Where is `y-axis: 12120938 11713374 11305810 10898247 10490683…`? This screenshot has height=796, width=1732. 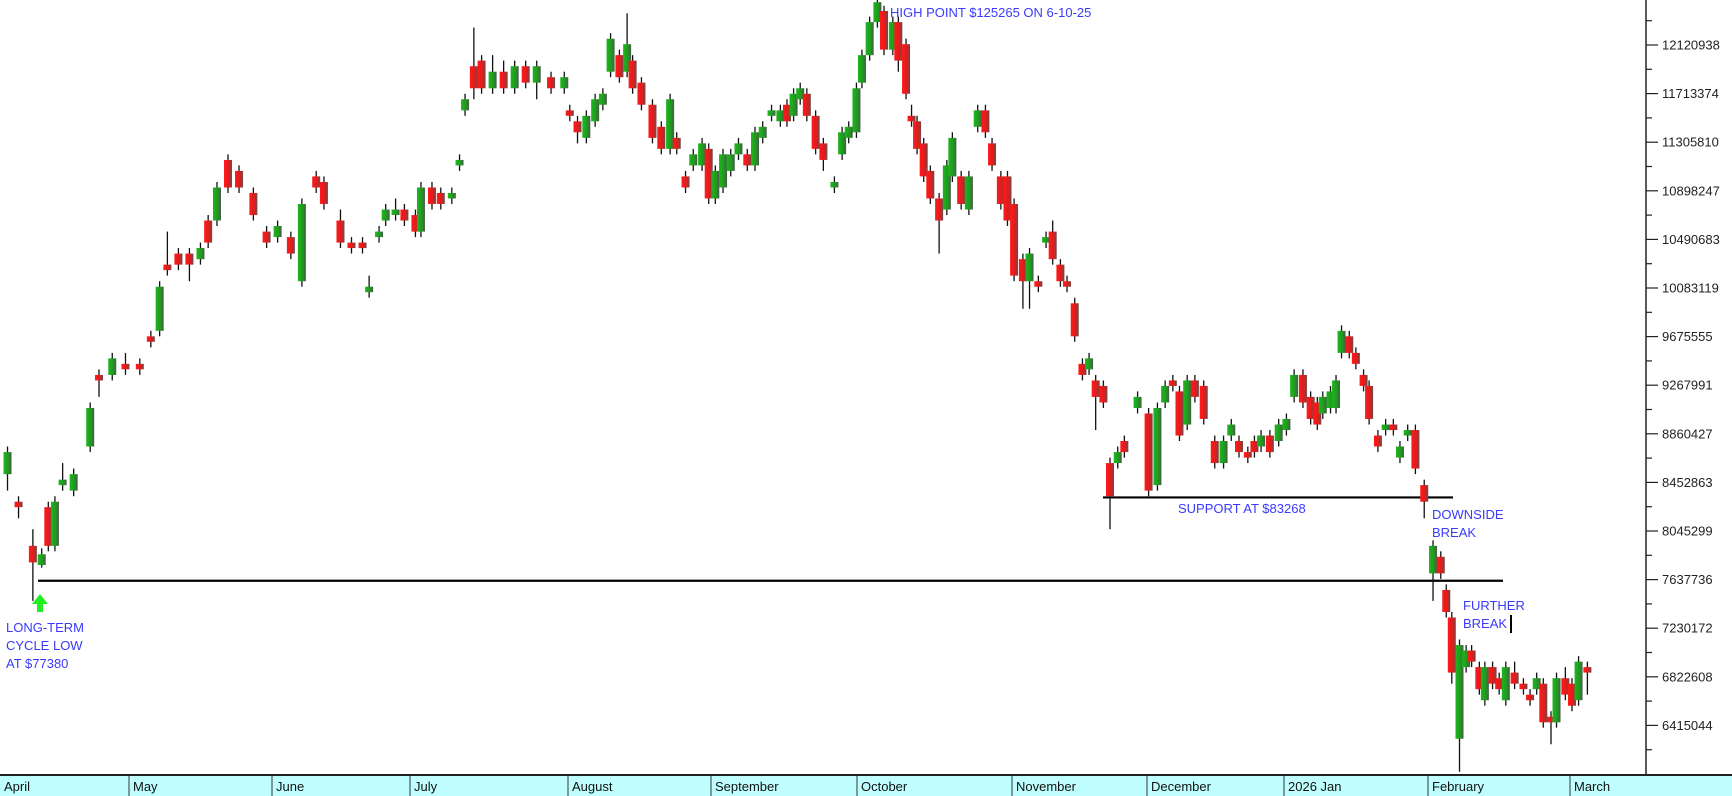
y-axis: 12120938 11713374 11305810 10898247 10490683… is located at coordinates (1682, 388).